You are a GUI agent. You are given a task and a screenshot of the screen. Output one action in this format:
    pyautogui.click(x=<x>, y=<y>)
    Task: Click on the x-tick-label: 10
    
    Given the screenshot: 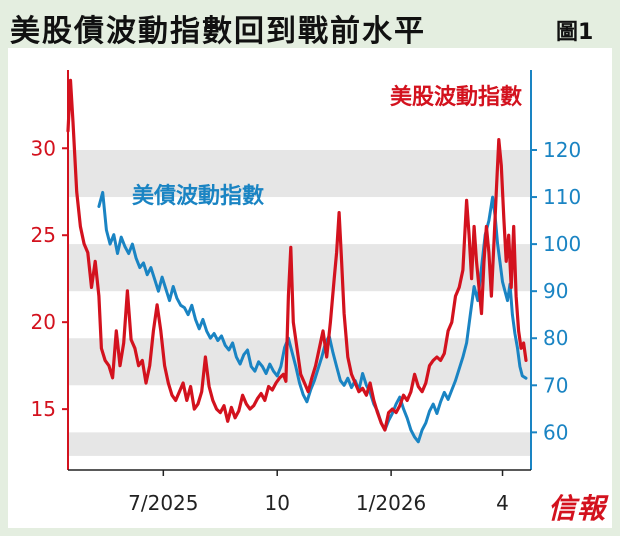 What is the action you would take?
    pyautogui.click(x=276, y=503)
    